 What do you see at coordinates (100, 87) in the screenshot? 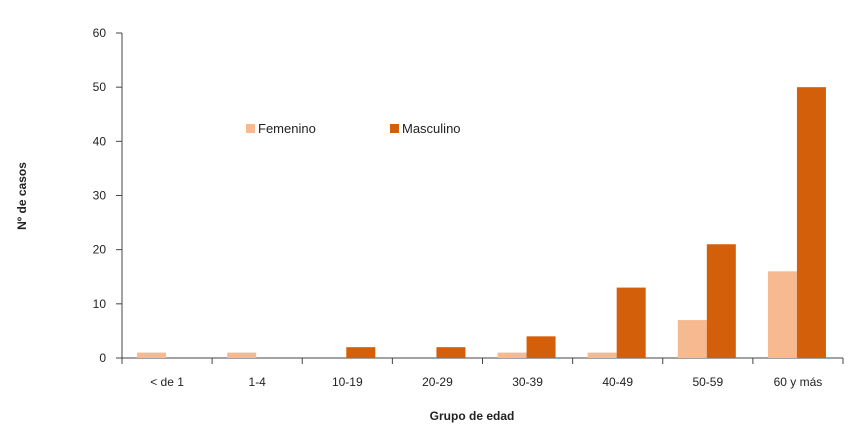
I see `y-tick-label: 50` at bounding box center [100, 87].